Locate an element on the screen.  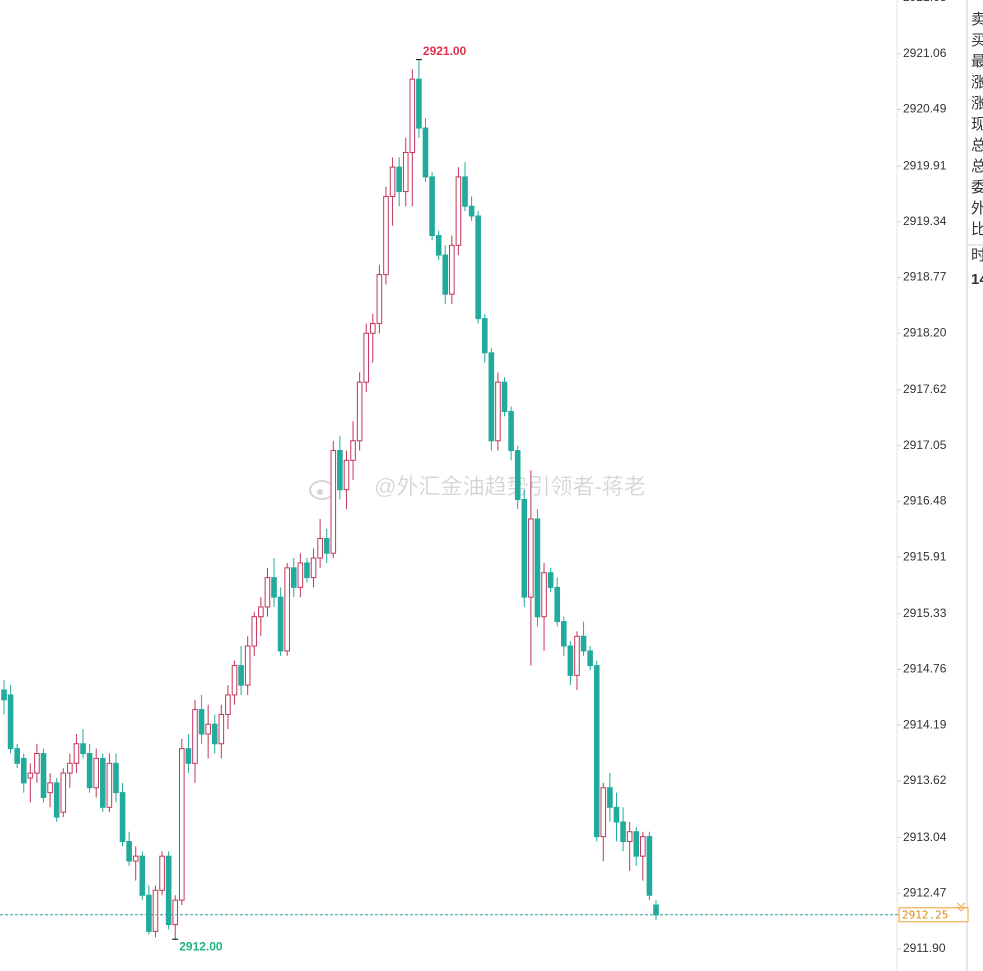
y-tick-label: 2915.91 is located at coordinates (925, 556).